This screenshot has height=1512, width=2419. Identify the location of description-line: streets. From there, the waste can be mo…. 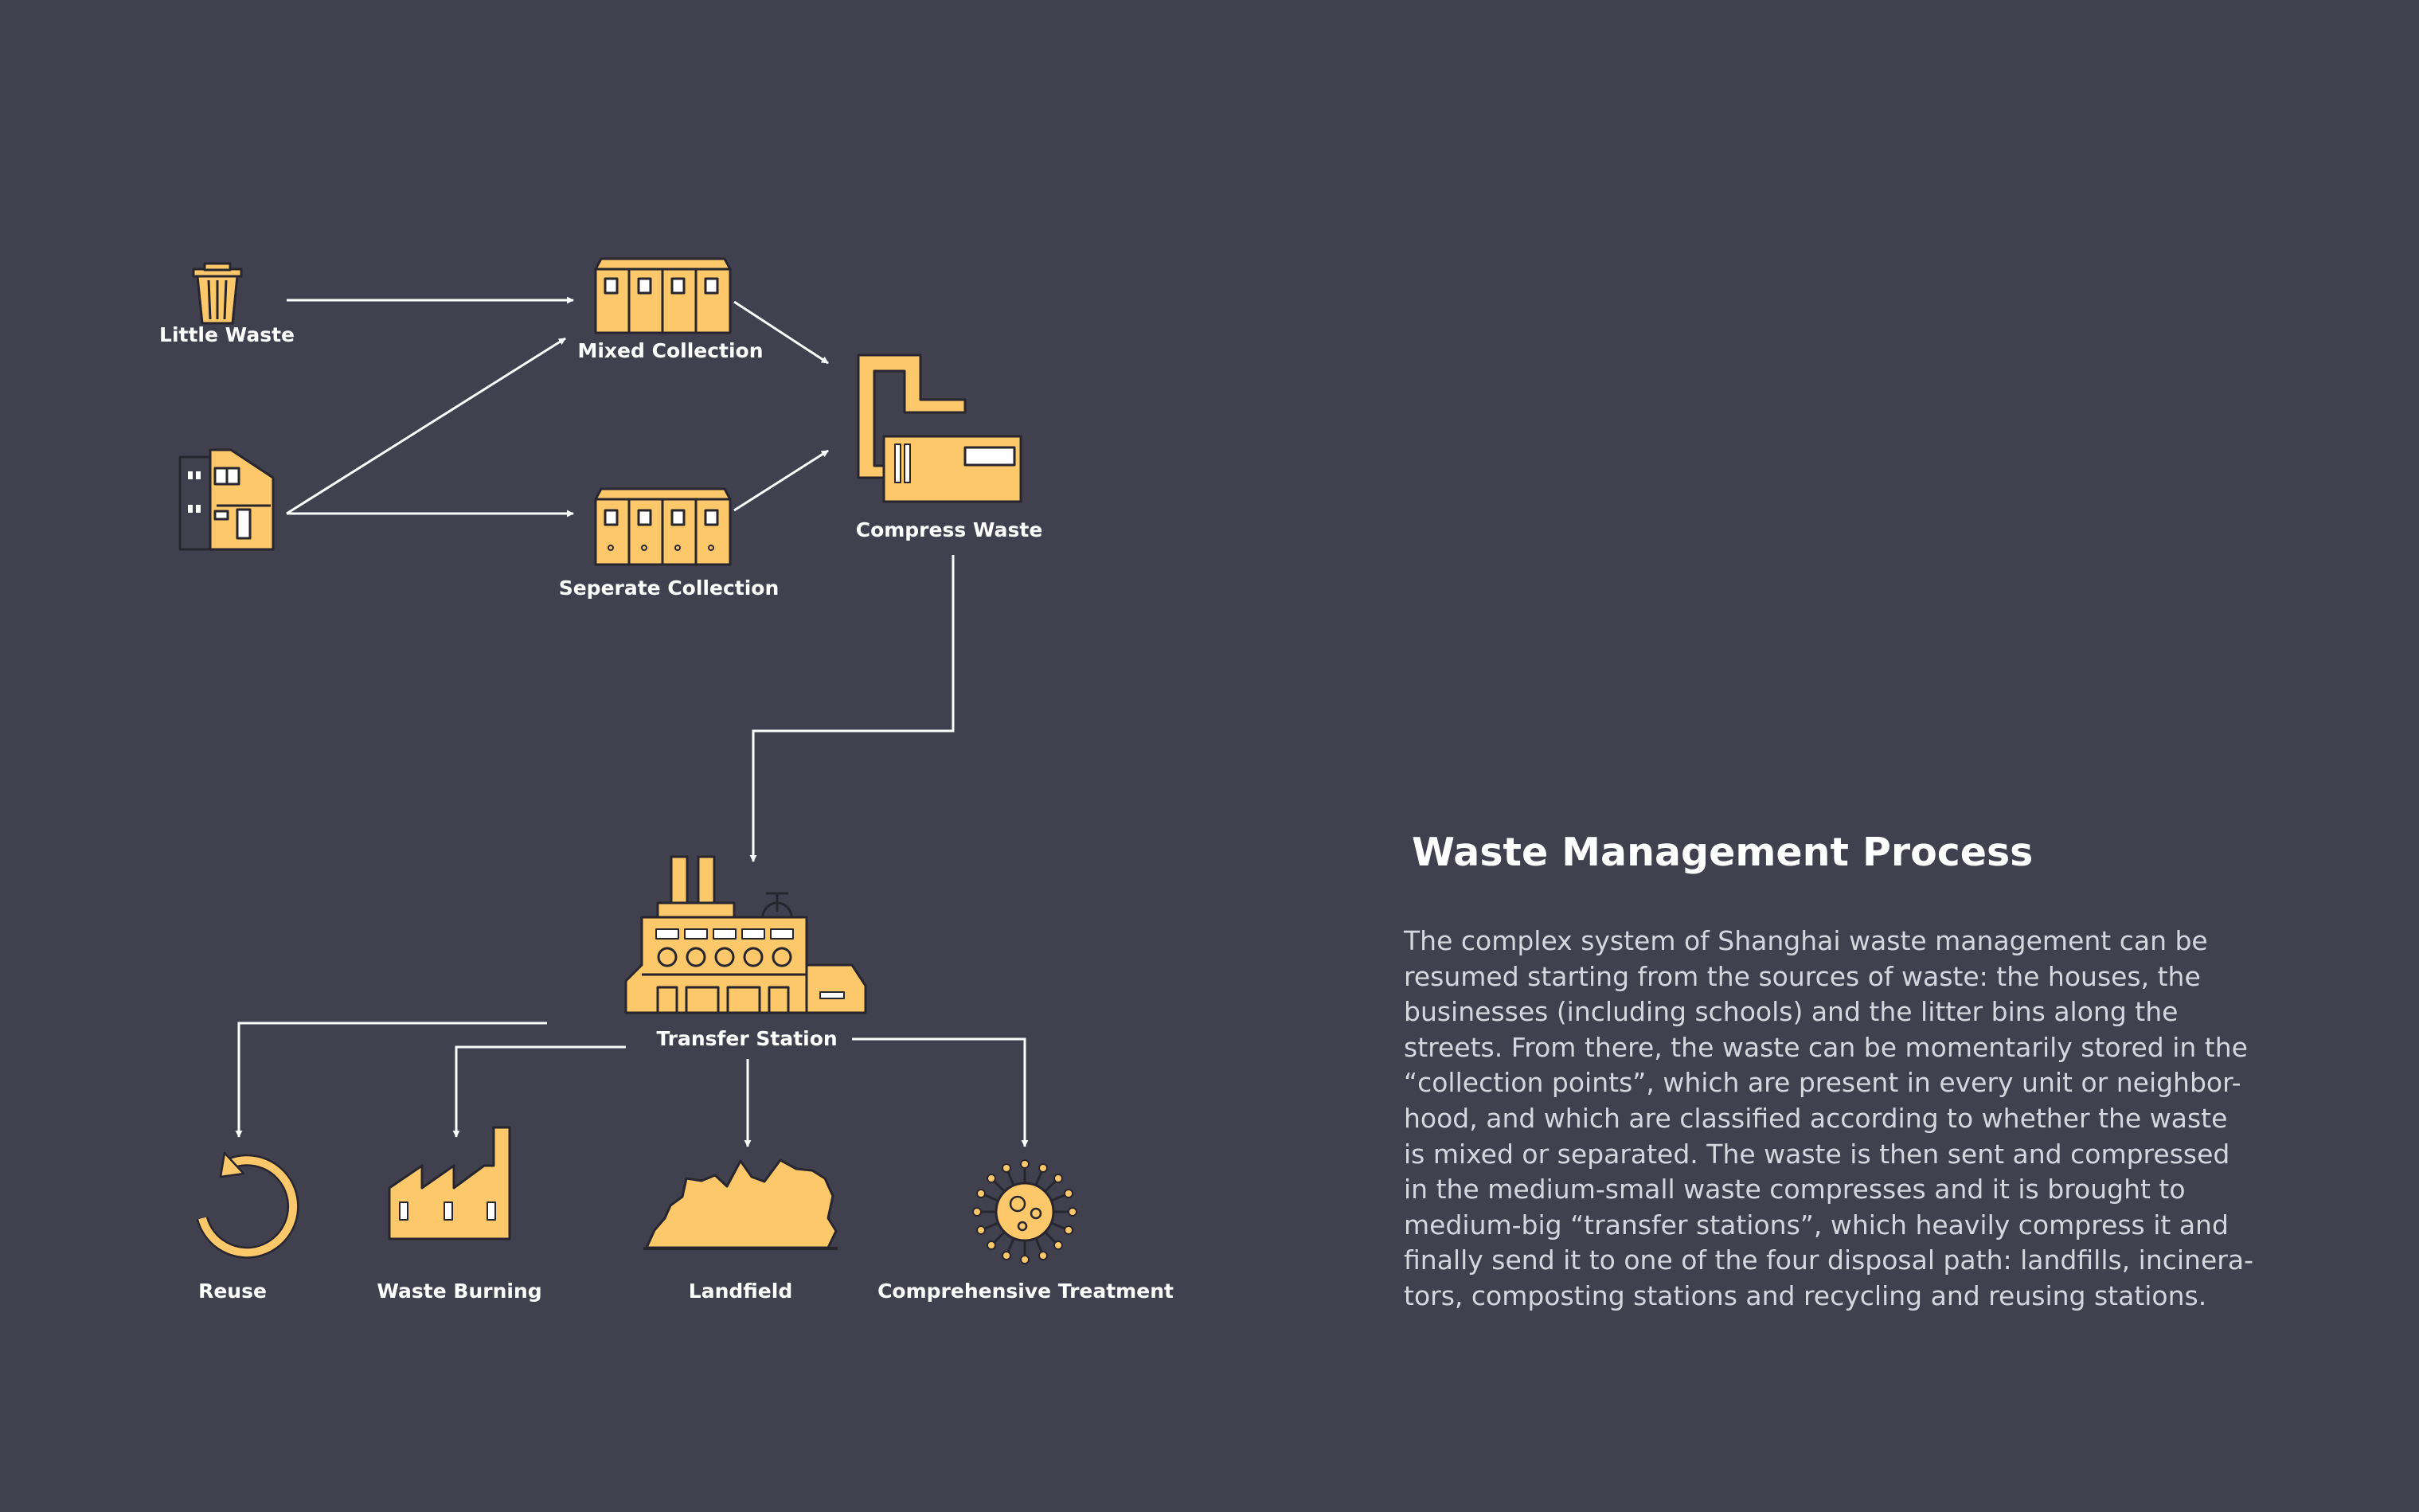
(1826, 1047).